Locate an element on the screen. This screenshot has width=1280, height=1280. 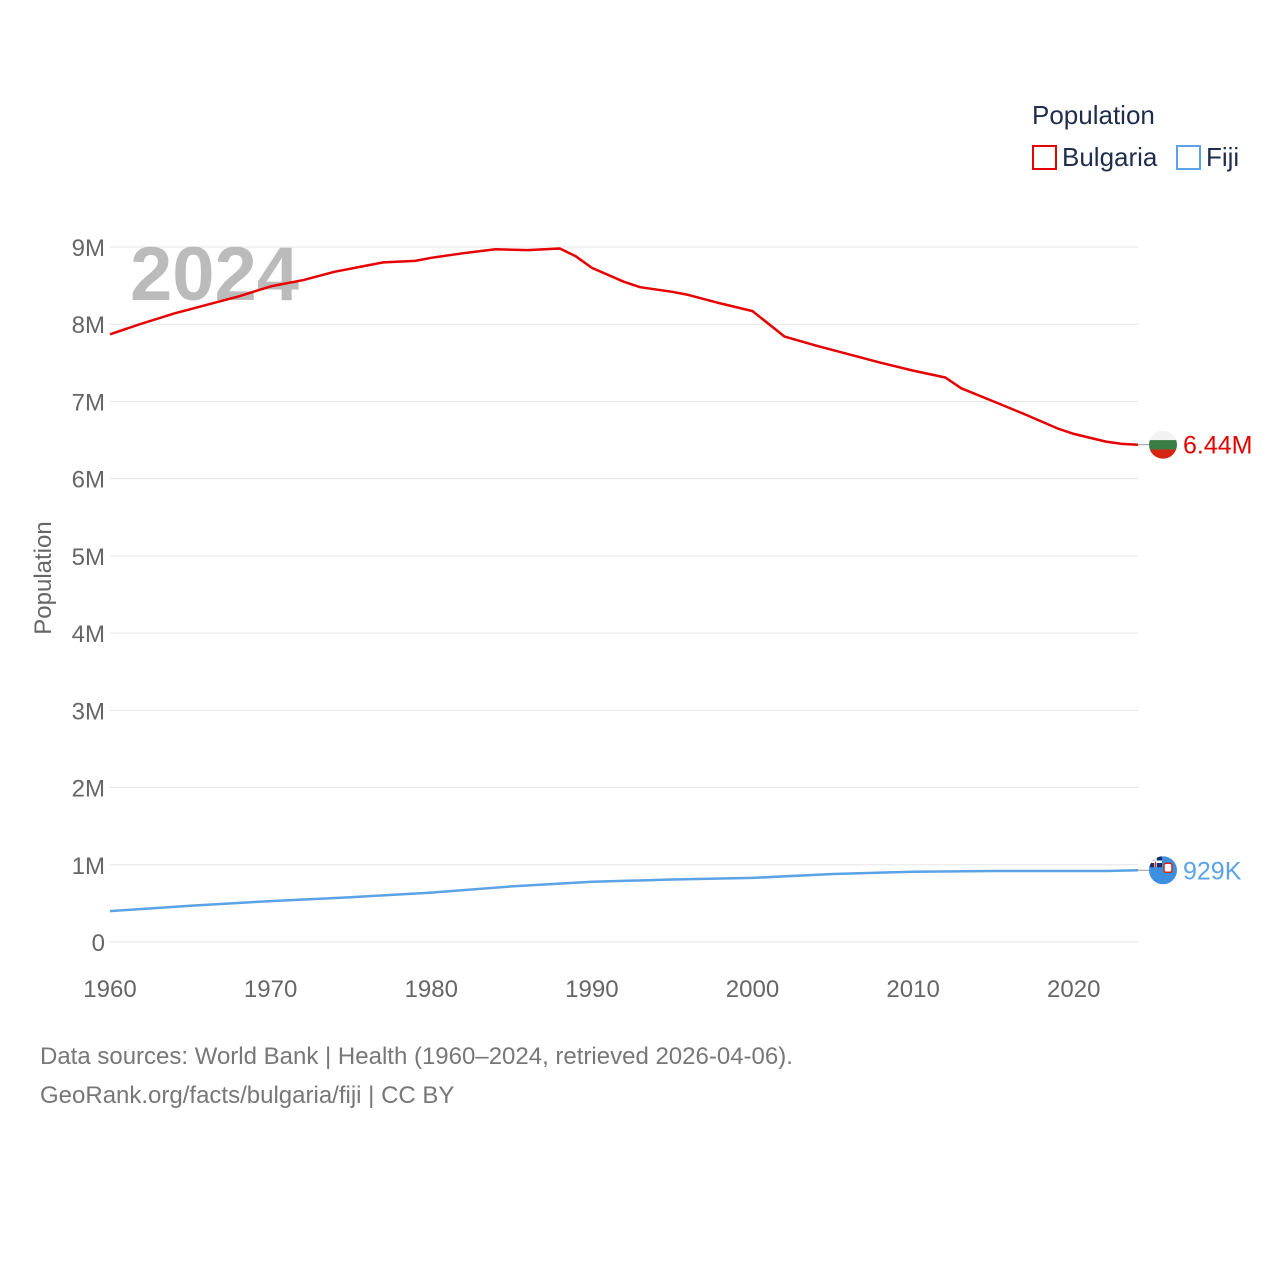
year-watermark: 2024 is located at coordinates (214, 274).